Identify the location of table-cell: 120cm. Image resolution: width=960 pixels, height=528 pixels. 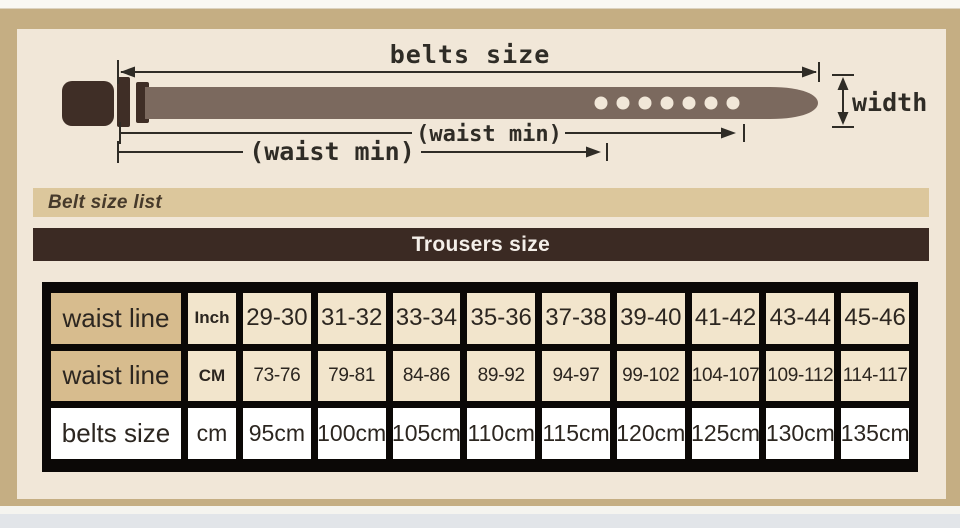
(650, 433).